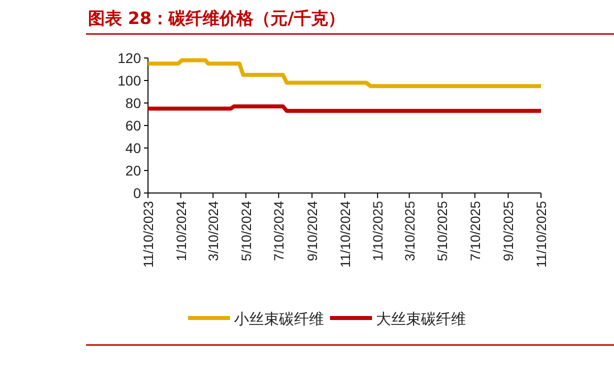 The height and width of the screenshot is (384, 614). Describe the element at coordinates (137, 193) in the screenshot. I see `y-tick-label: 0` at that location.